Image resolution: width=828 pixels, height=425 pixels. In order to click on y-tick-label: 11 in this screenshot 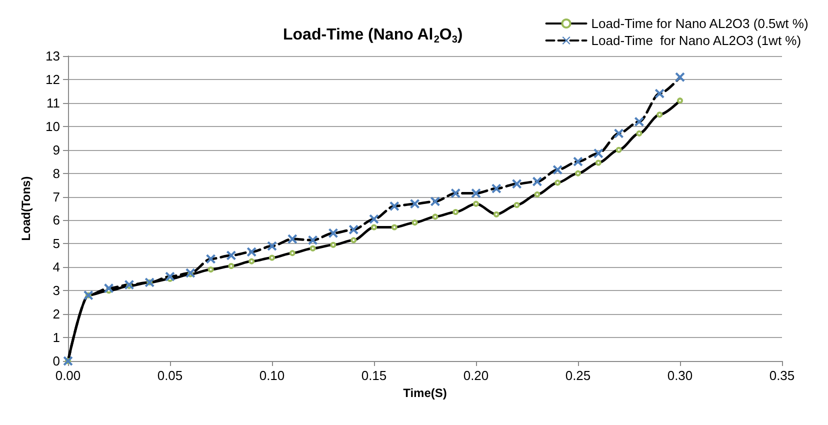, I will do `click(53, 102)`.